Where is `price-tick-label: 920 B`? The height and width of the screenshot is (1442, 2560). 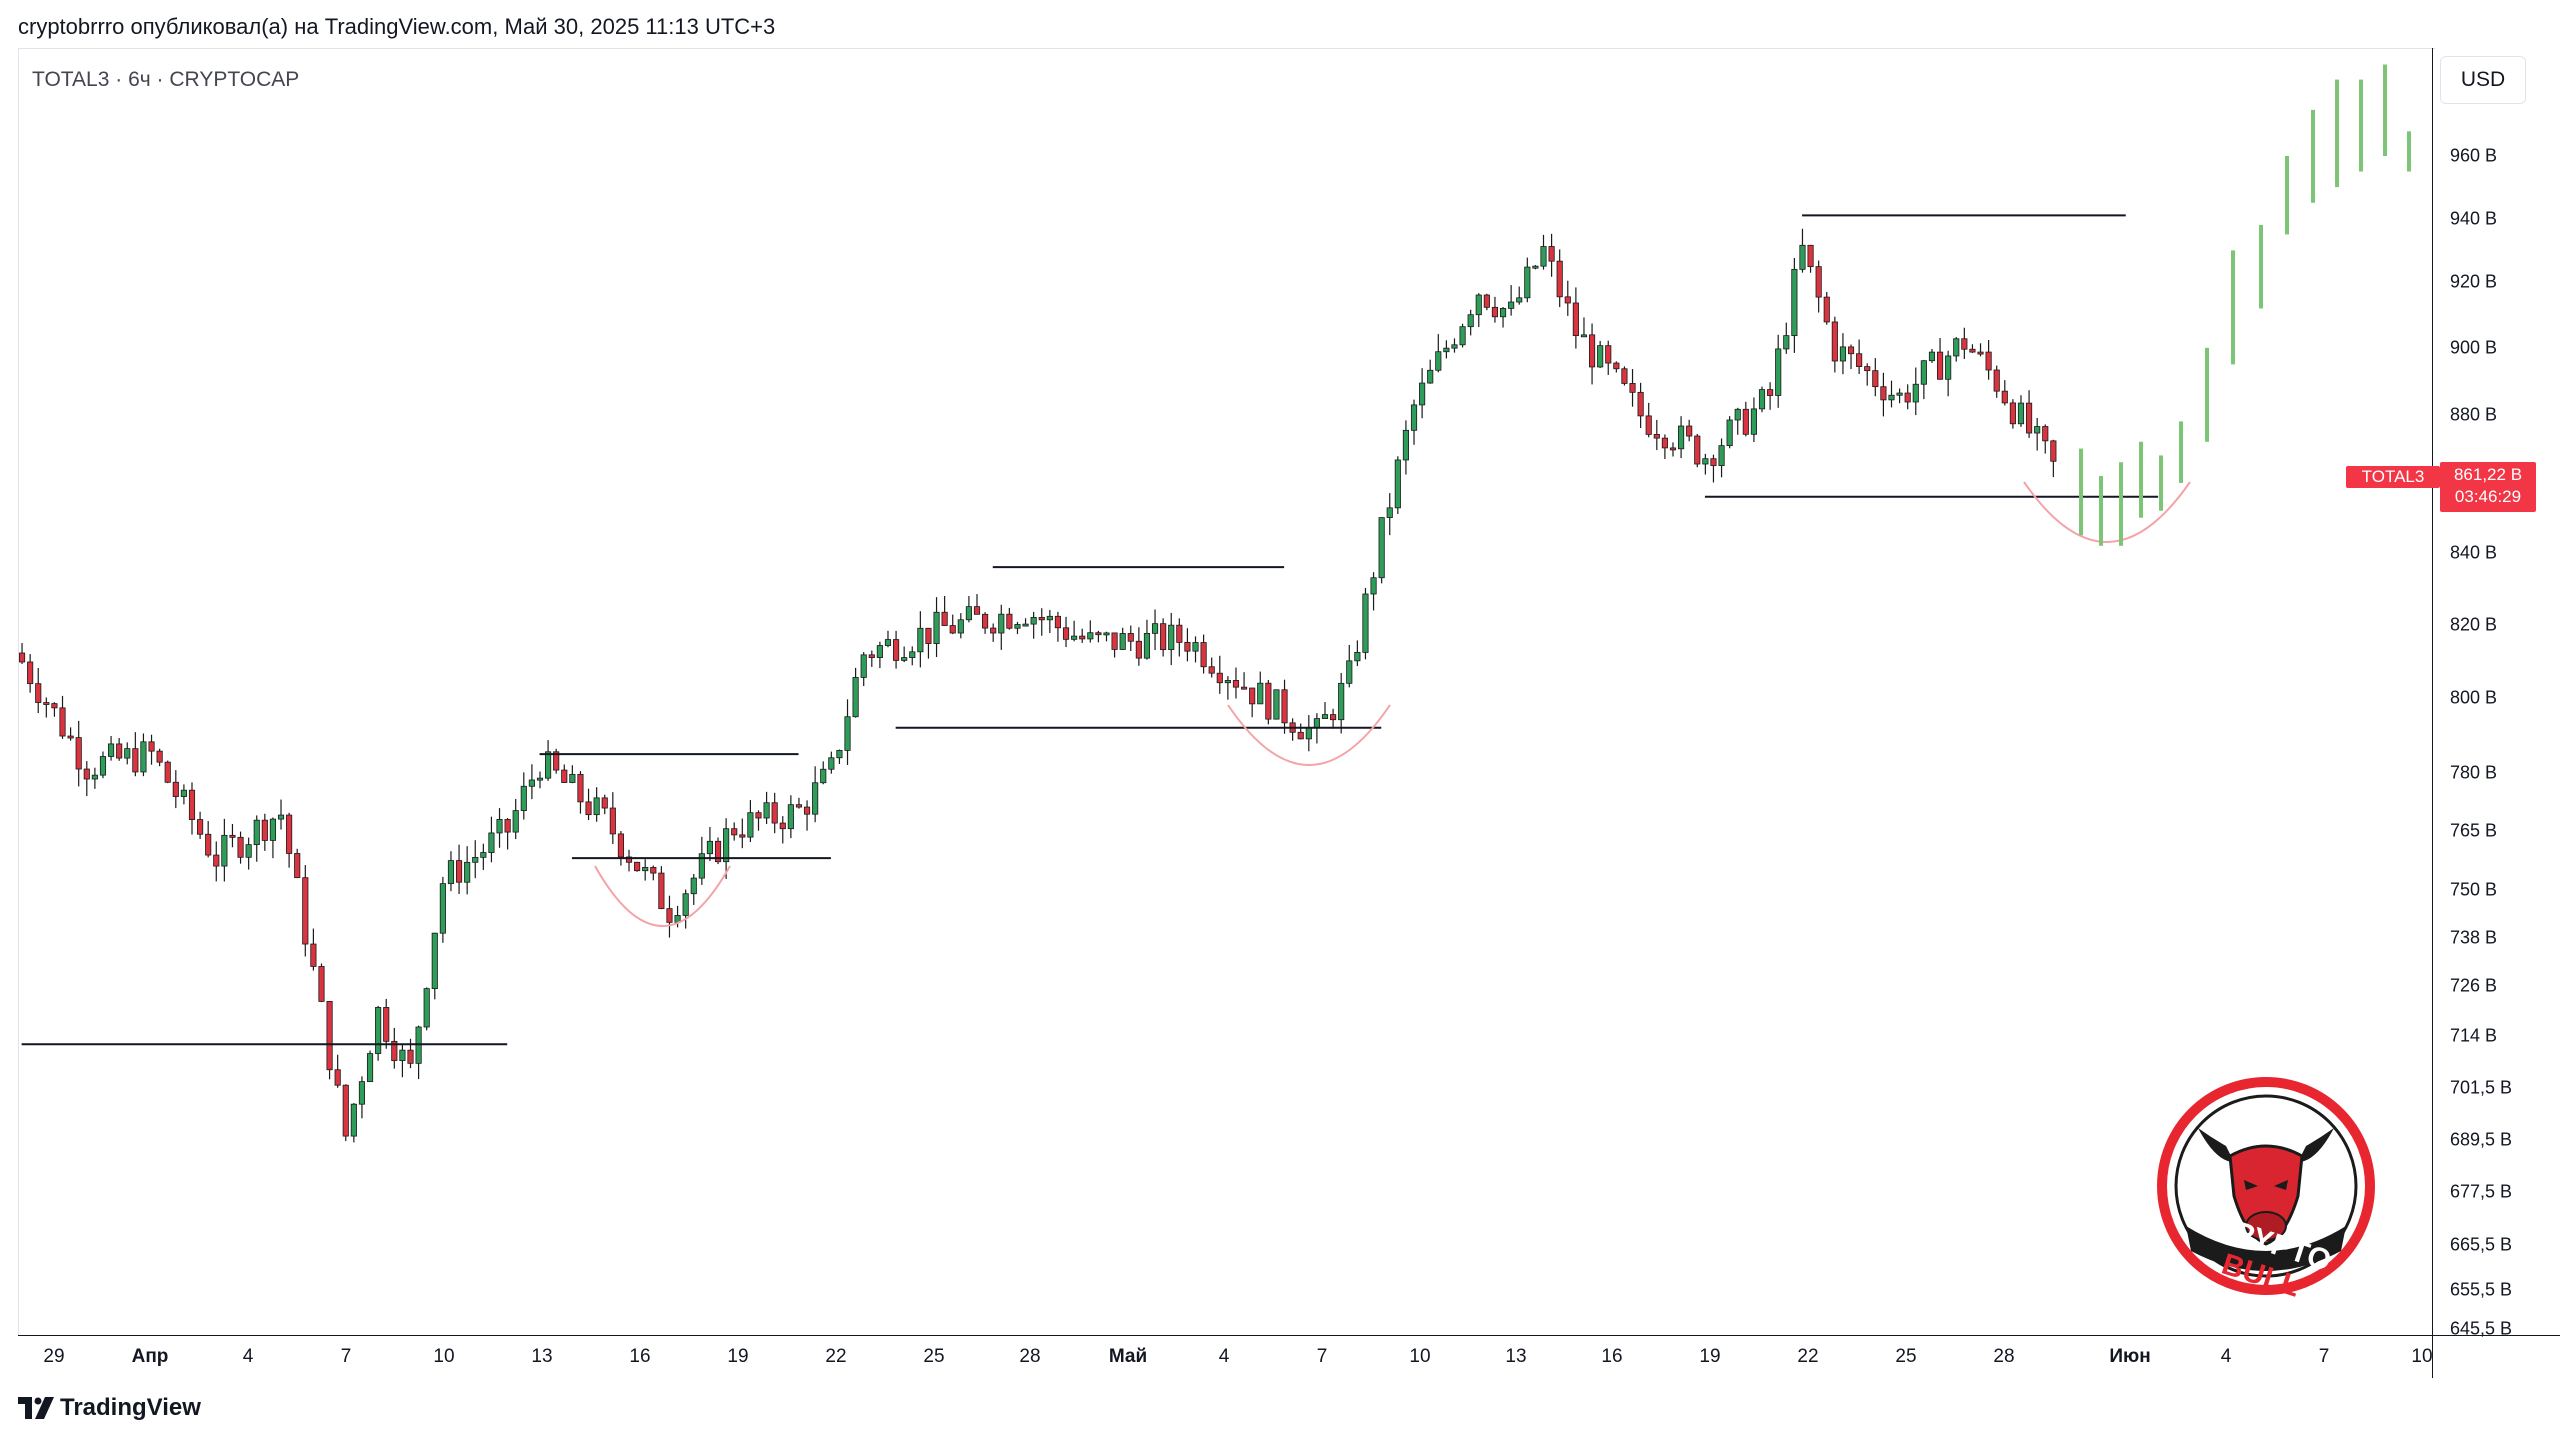 price-tick-label: 920 B is located at coordinates (2474, 281).